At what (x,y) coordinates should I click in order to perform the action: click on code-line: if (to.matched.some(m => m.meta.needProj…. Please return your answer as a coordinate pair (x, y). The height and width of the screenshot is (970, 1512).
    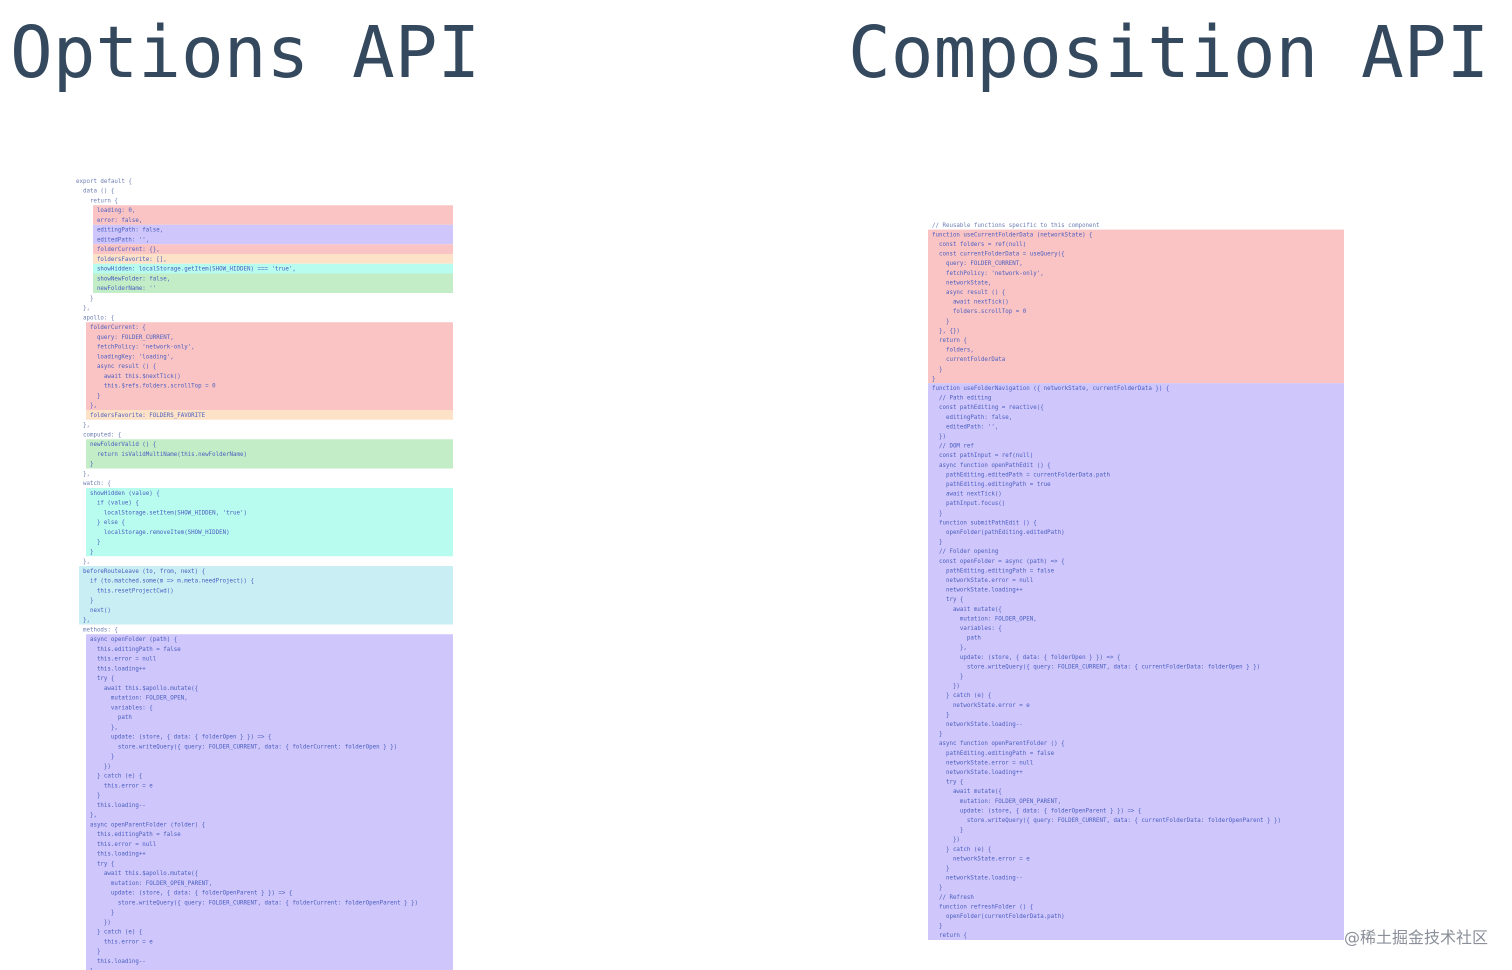
    Looking at the image, I should click on (165, 582).